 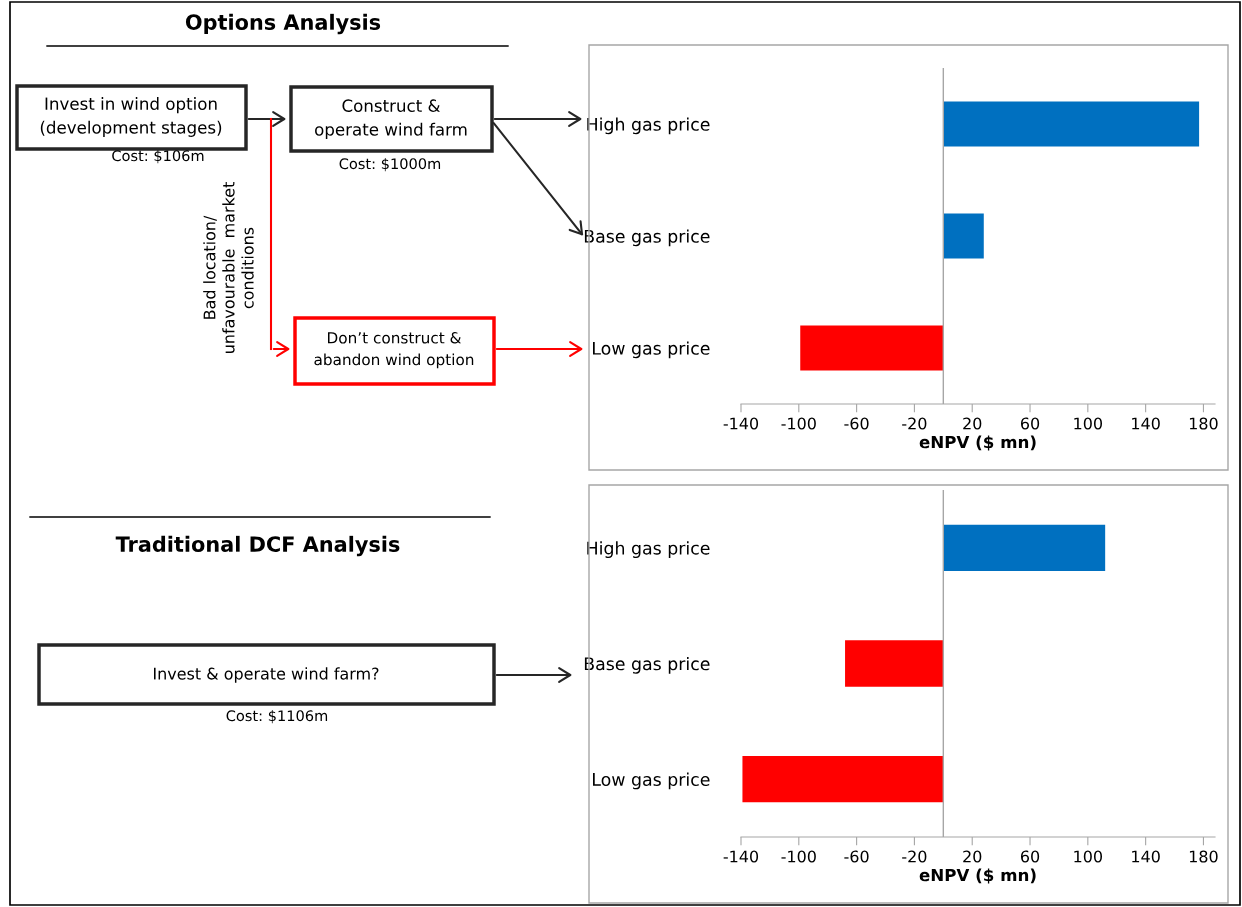 I want to click on text: Cost: $1106m, so click(x=277, y=716).